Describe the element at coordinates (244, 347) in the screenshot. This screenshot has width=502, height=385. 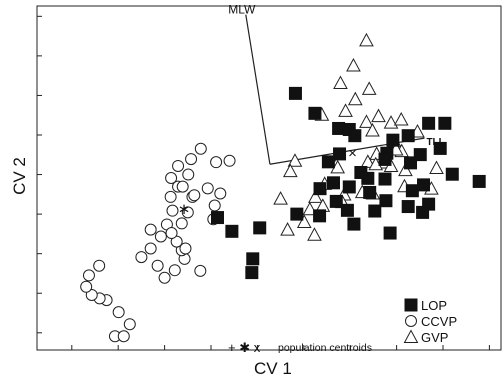
I see `legend-centroid-symbols: + ✱ x` at that location.